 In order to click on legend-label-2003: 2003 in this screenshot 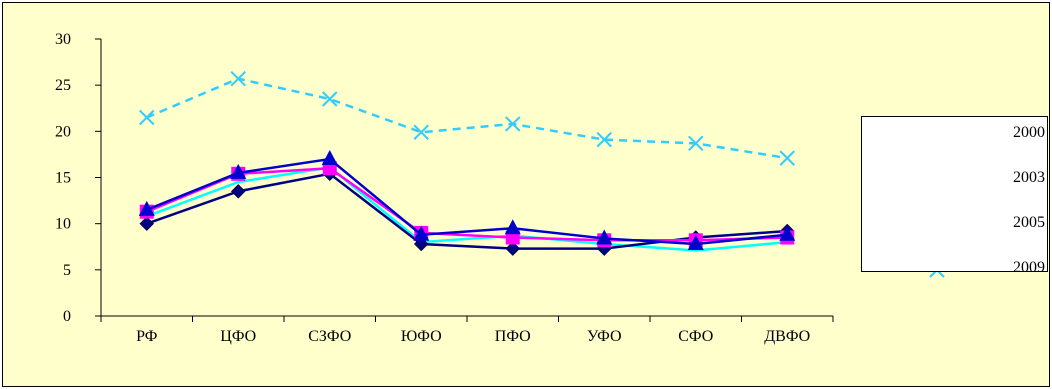, I will do `click(1029, 177)`.